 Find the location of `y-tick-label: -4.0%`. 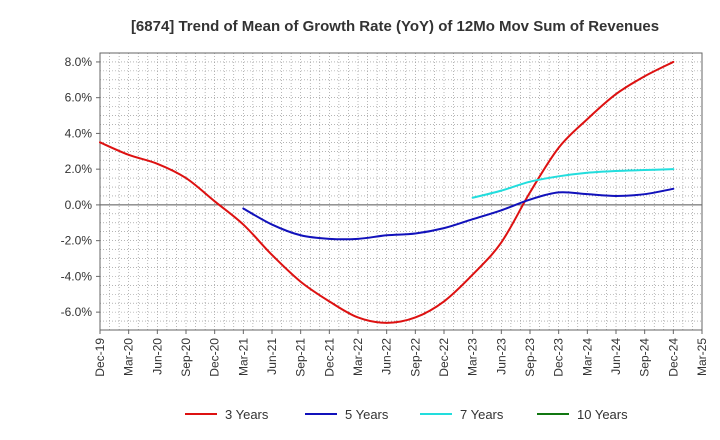

y-tick-label: -4.0% is located at coordinates (77, 276).